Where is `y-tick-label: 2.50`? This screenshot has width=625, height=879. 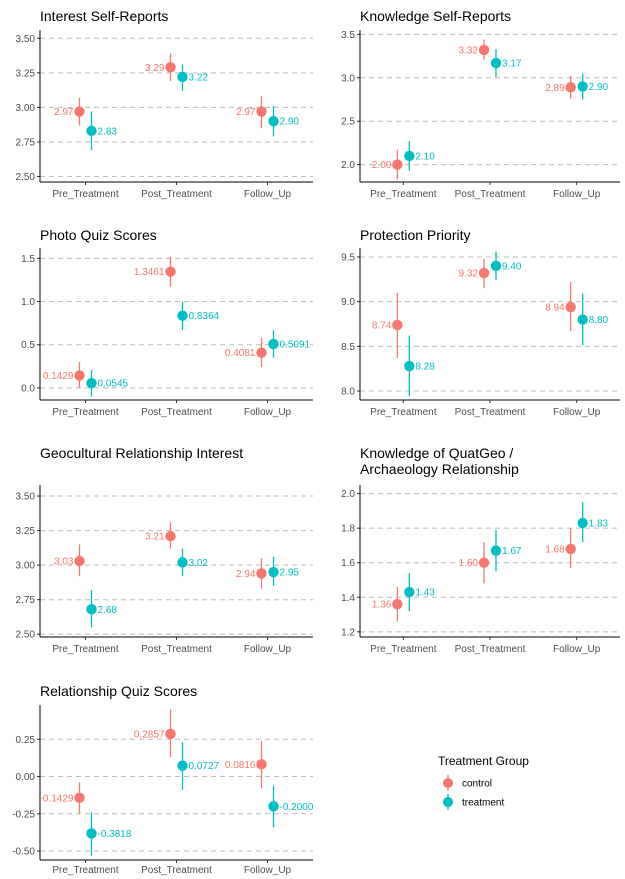 y-tick-label: 2.50 is located at coordinates (26, 177).